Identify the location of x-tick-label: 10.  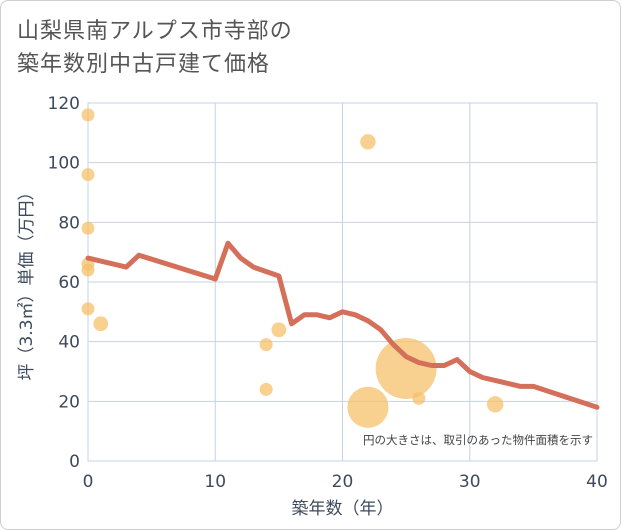
(215, 482).